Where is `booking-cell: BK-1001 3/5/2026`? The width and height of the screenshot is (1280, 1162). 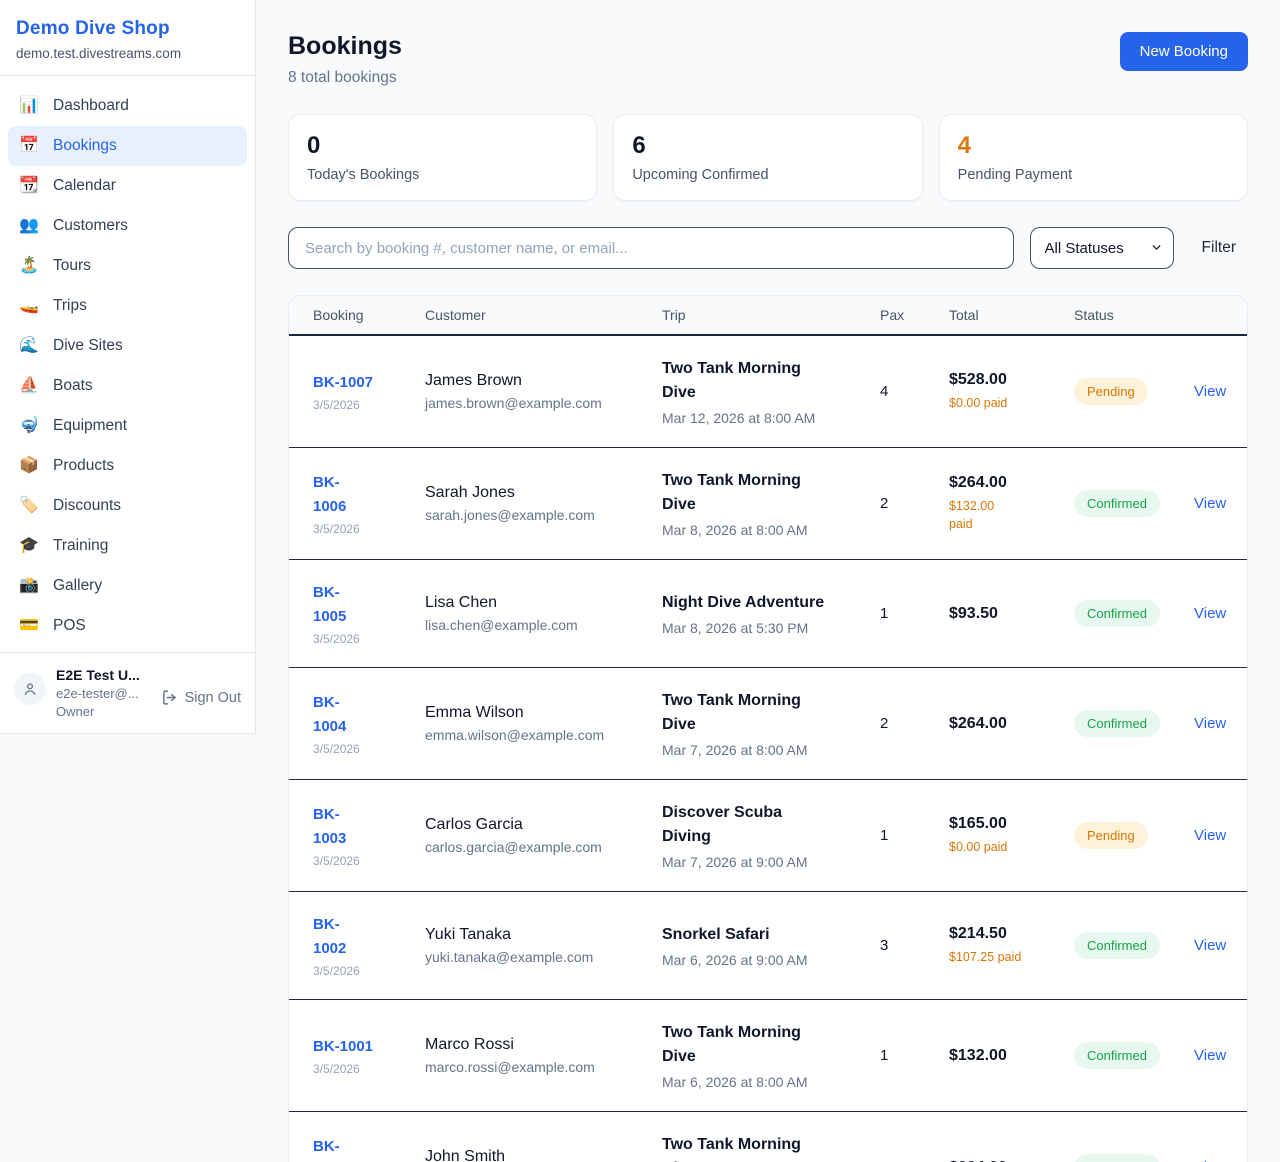
booking-cell: BK-1001 3/5/2026 is located at coordinates (357, 1055).